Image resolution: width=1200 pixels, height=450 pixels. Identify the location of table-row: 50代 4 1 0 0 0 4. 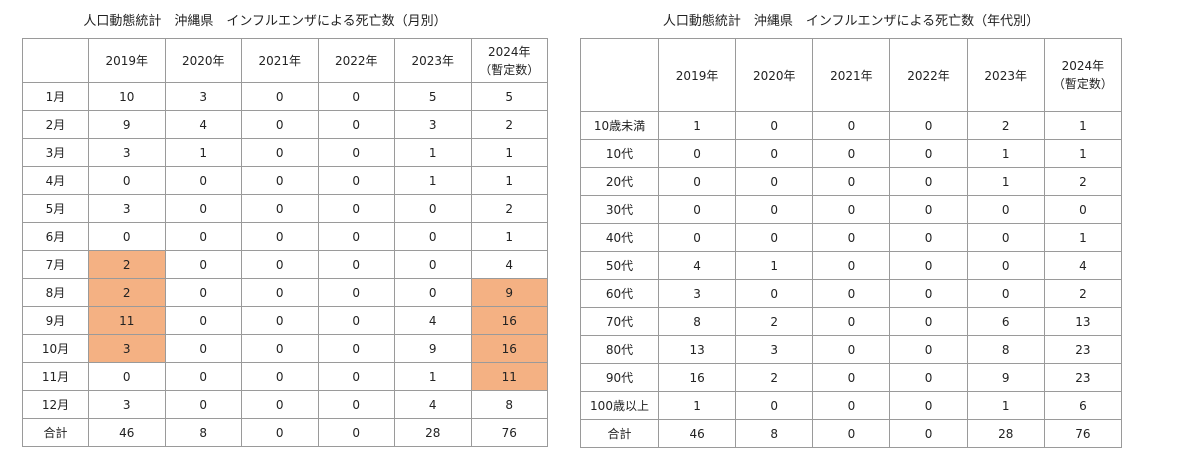
(851, 265).